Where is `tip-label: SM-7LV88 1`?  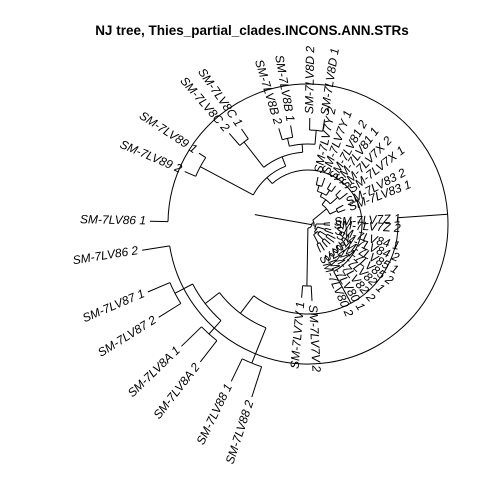 tip-label: SM-7LV88 1 is located at coordinates (215, 413).